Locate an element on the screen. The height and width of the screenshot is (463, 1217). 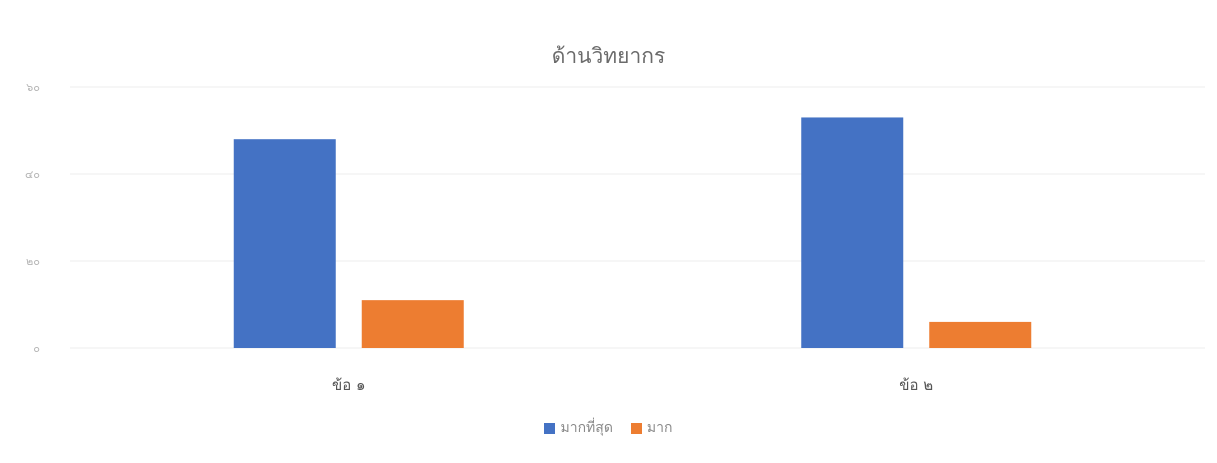
y-tick-label: ๖๐ is located at coordinates (33, 87).